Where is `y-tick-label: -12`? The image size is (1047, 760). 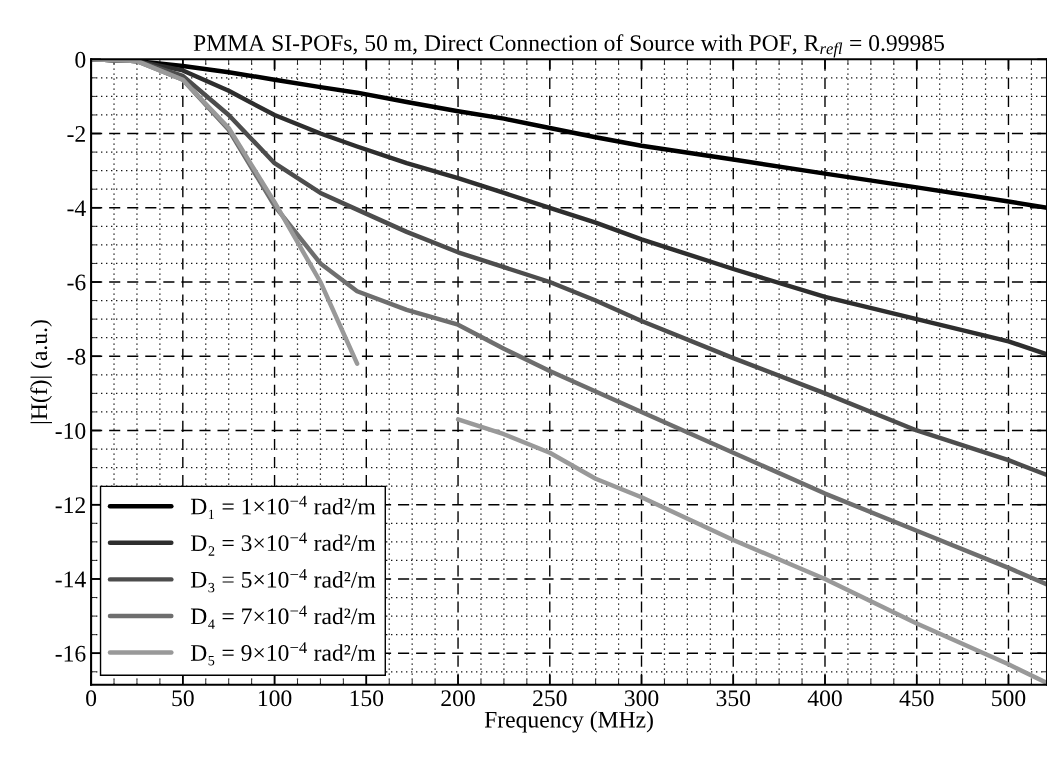
y-tick-label: -12 is located at coordinates (70, 505).